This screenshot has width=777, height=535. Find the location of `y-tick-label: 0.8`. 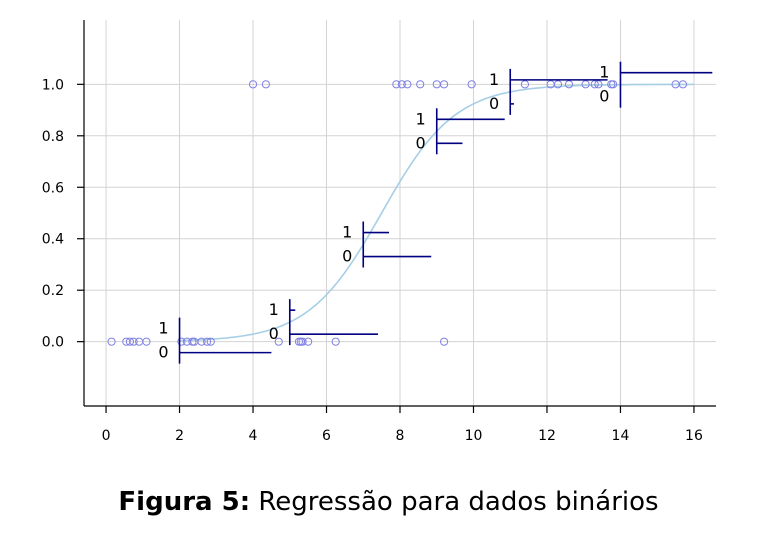

y-tick-label: 0.8 is located at coordinates (53, 137).